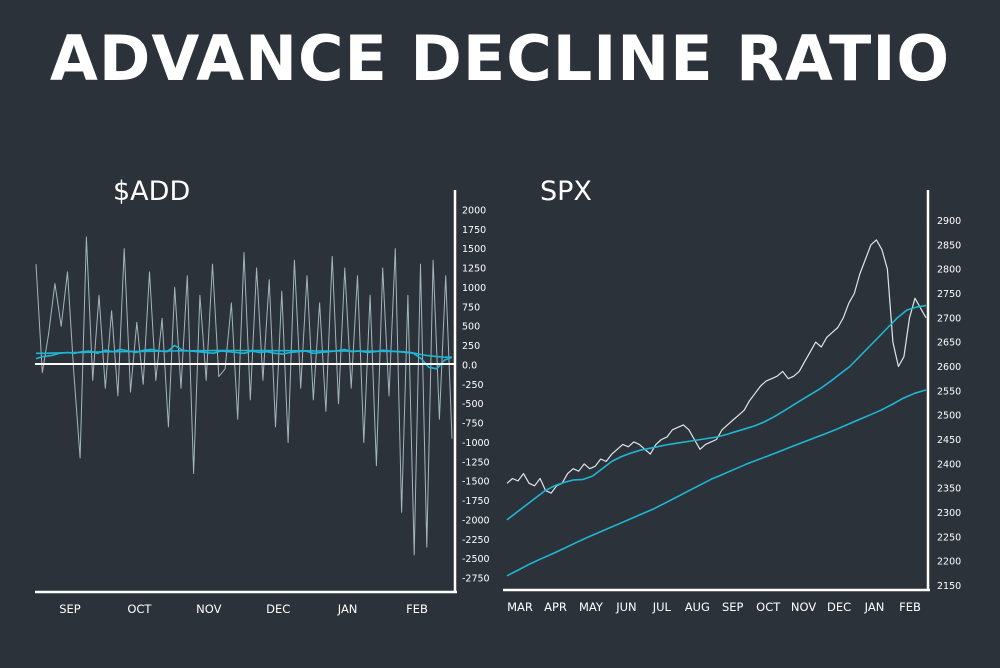  What do you see at coordinates (476, 482) in the screenshot?
I see `add-y-tick-label: -1500` at bounding box center [476, 482].